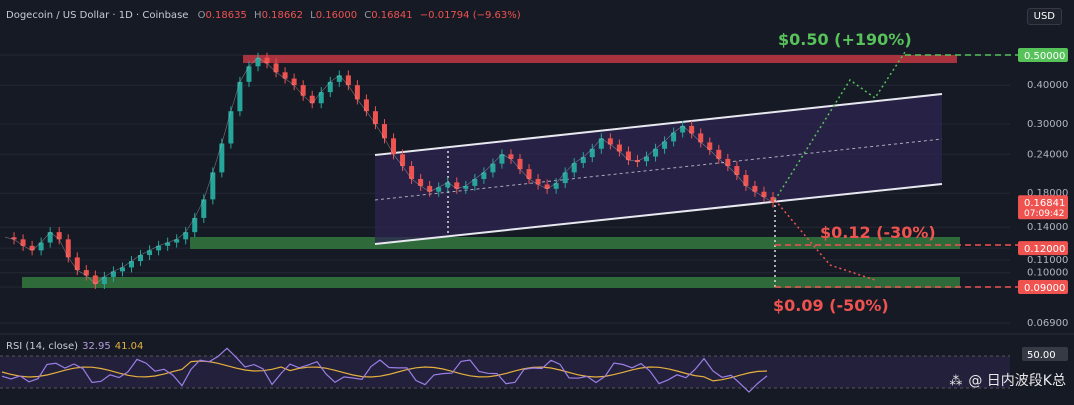 The height and width of the screenshot is (405, 1074). I want to click on symbol-title: Dogecoin / US Dollar · 1D · Coinbase, so click(97, 15).